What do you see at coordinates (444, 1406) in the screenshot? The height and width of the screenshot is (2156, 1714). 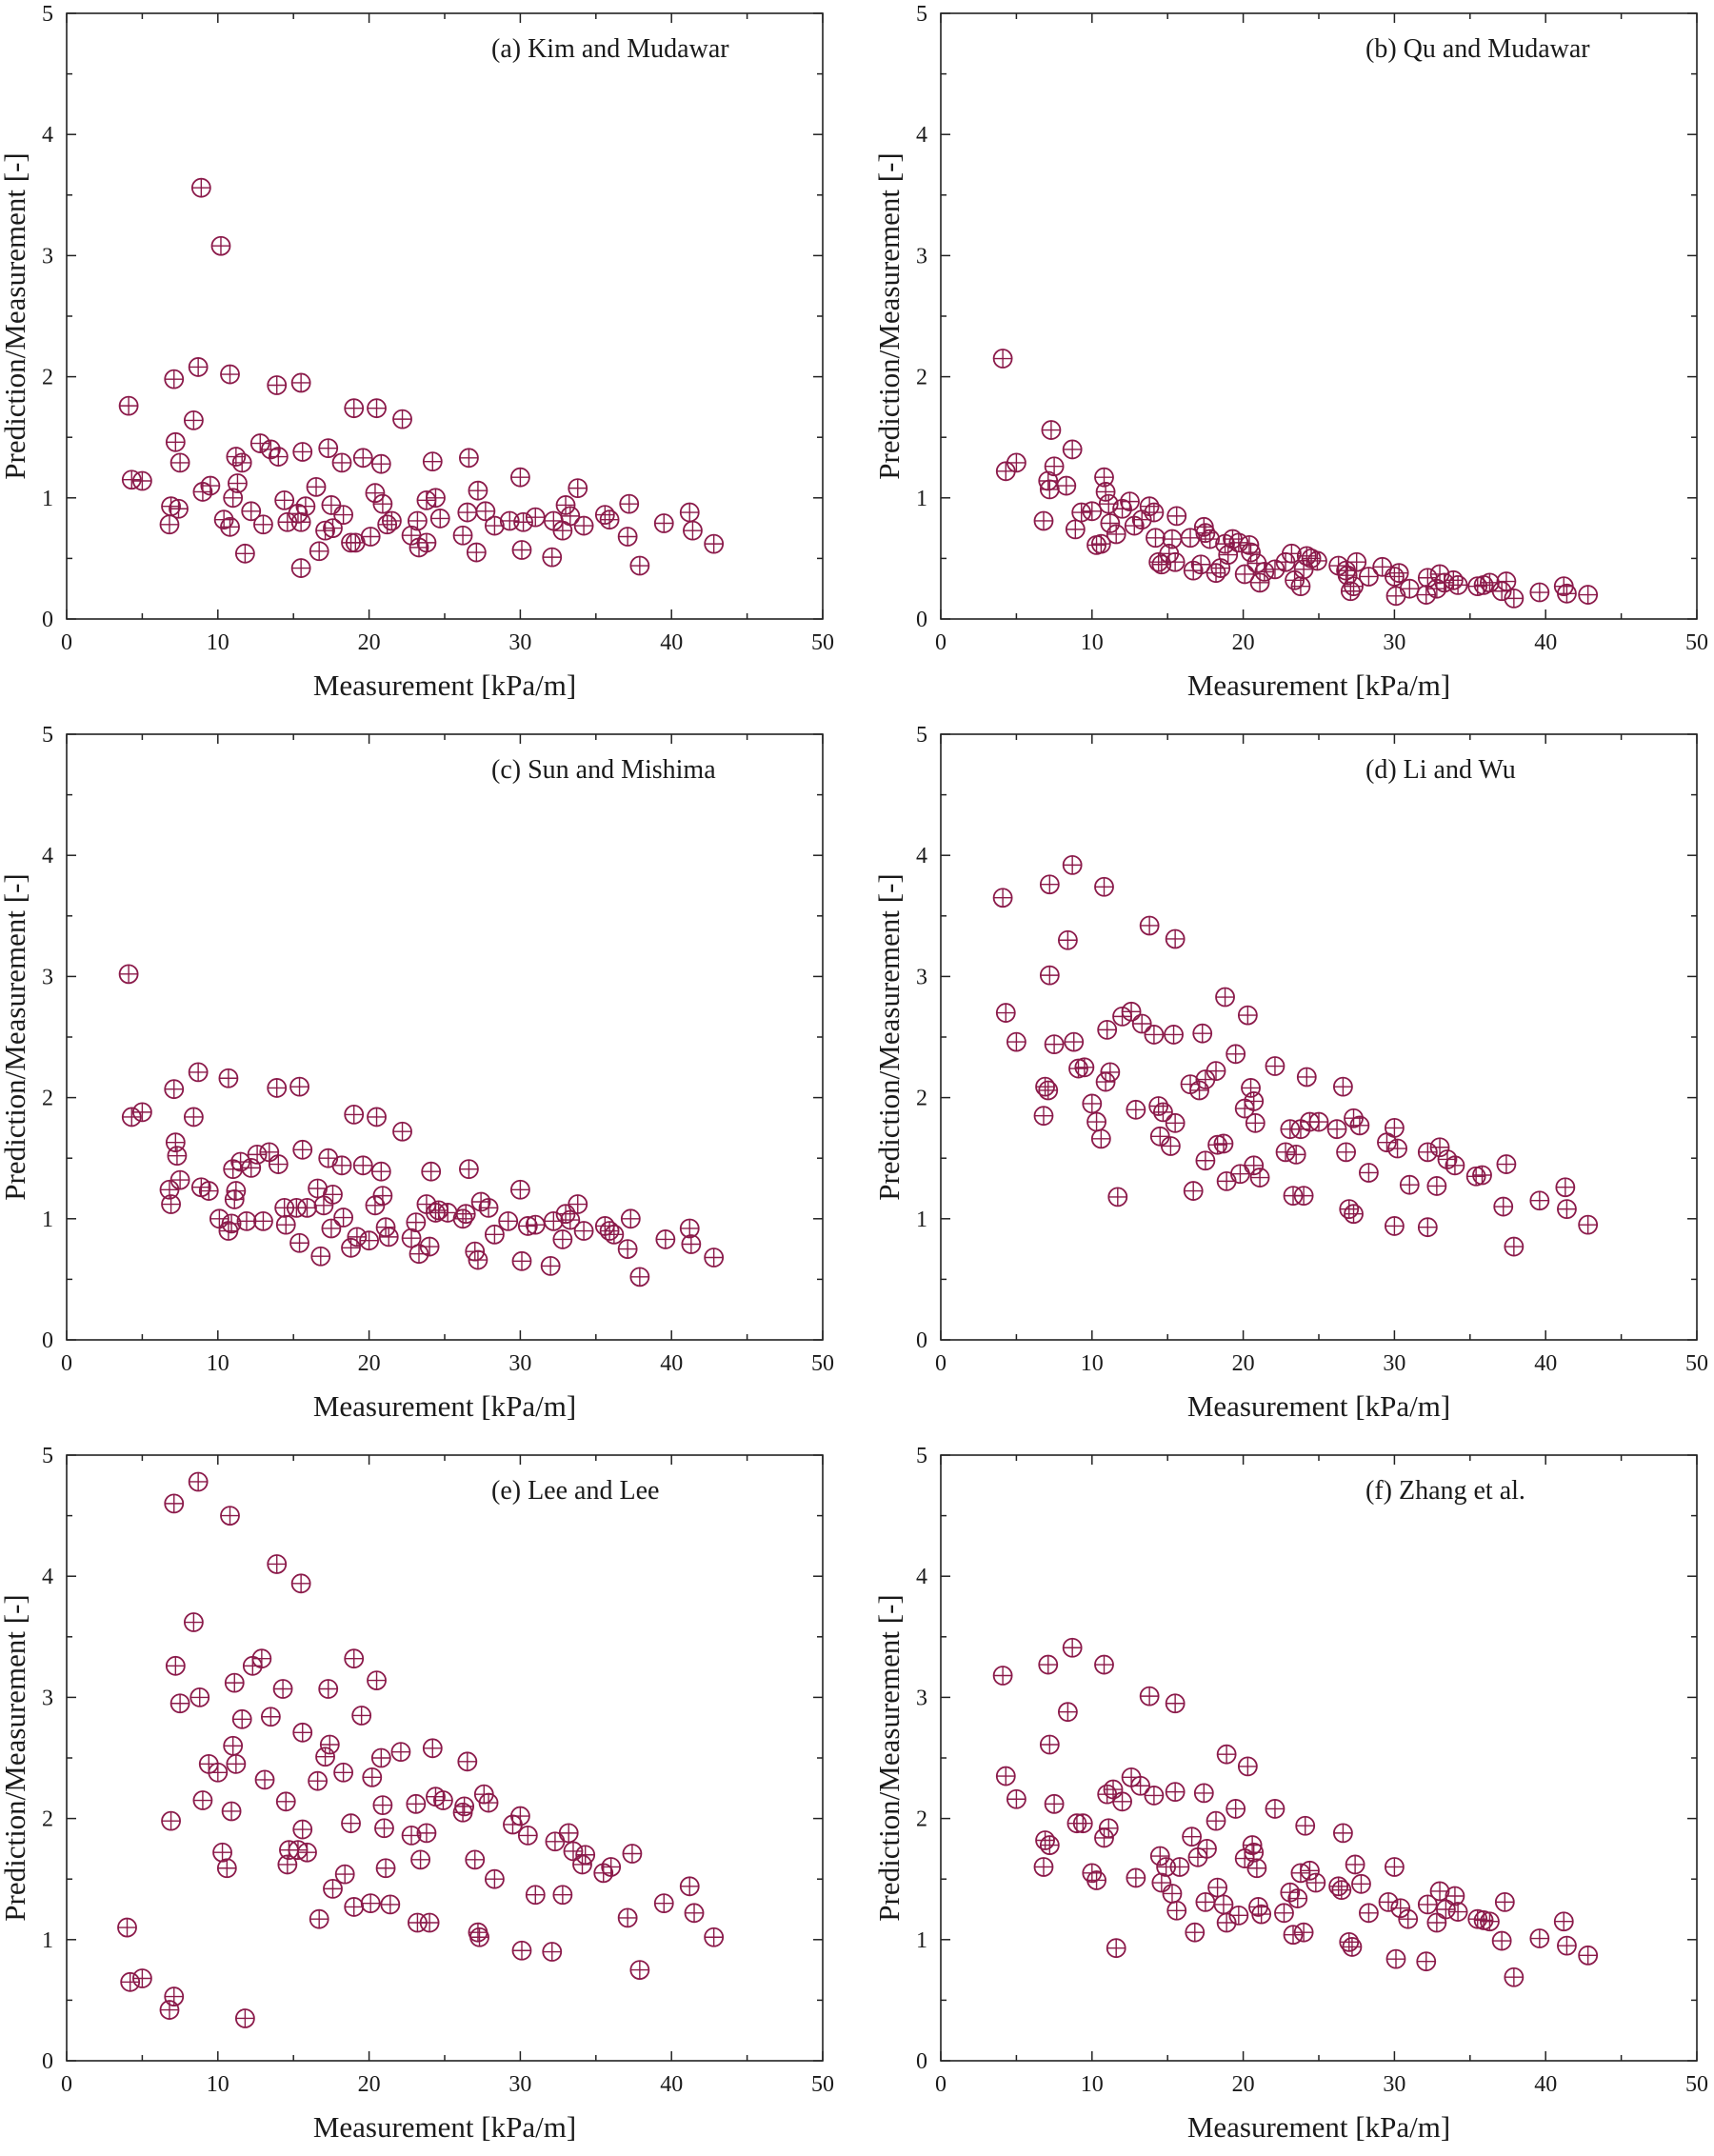 I see `x-axis-label: Measurement [kPa/m]` at bounding box center [444, 1406].